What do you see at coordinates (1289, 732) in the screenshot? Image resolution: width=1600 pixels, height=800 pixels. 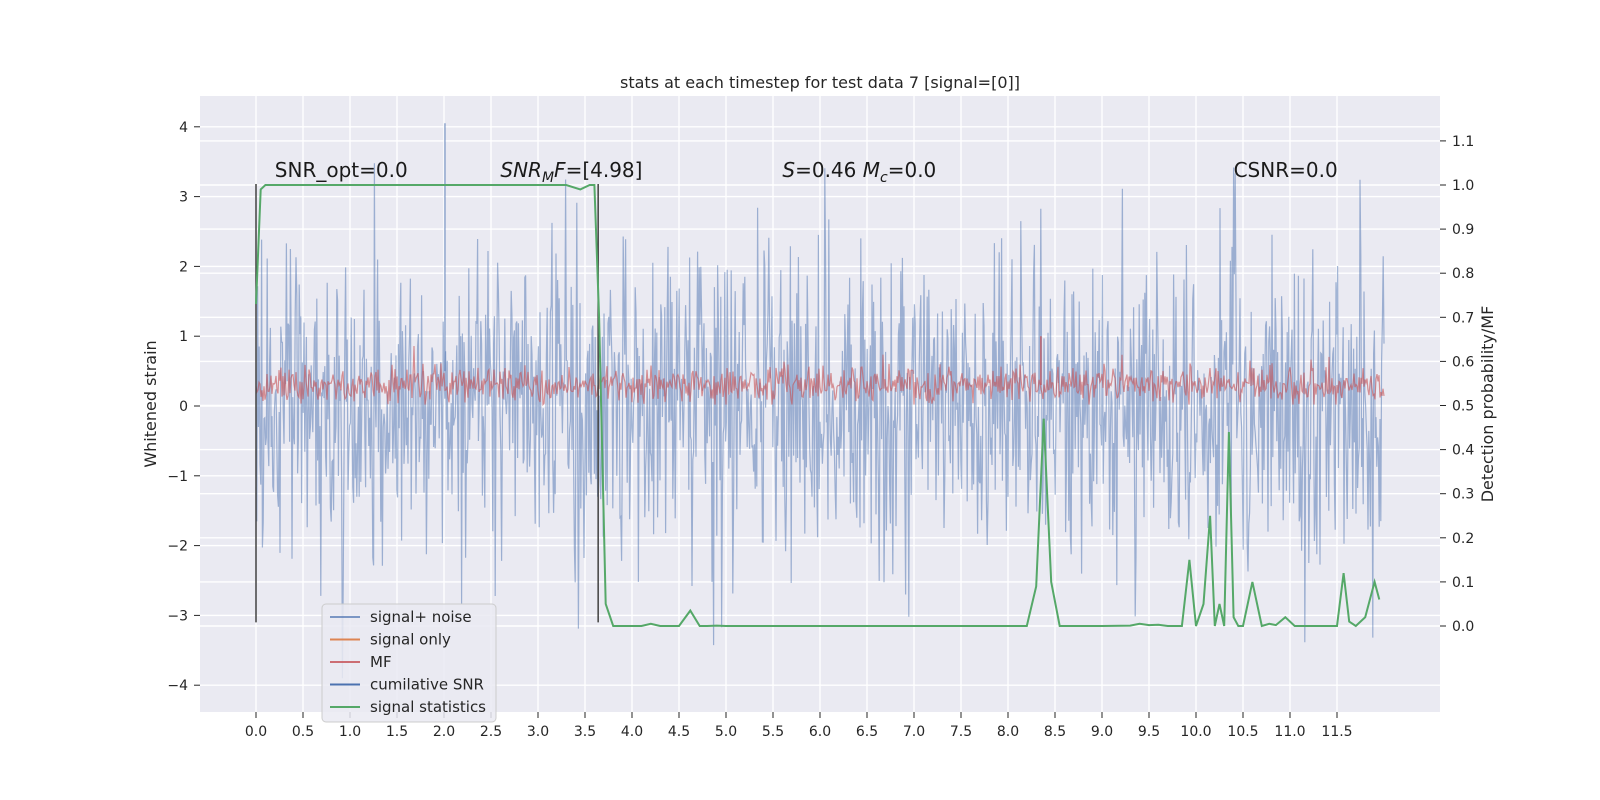 I see `x-tick-label-22: 11.0` at bounding box center [1289, 732].